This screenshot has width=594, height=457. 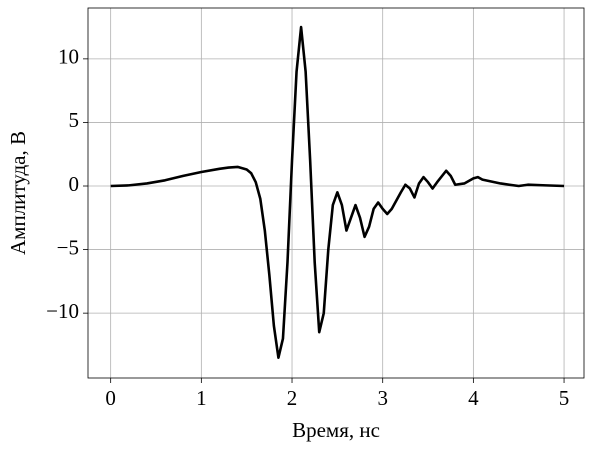 I want to click on x-tick-label: 3, so click(x=382, y=398).